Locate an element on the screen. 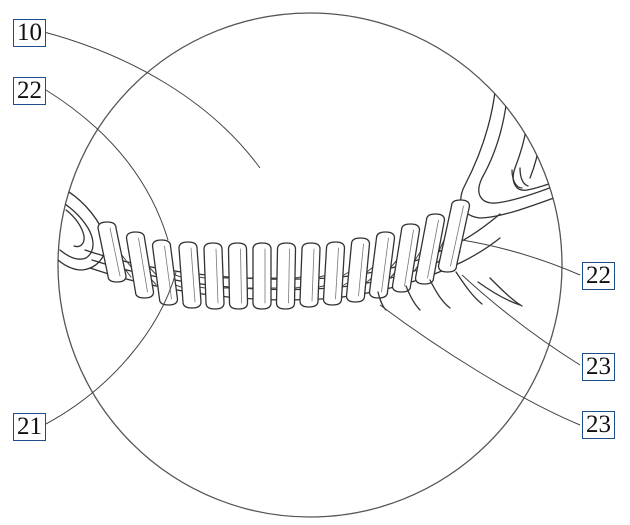 The height and width of the screenshot is (525, 630). ref-label-22-top: 22 is located at coordinates (29, 91).